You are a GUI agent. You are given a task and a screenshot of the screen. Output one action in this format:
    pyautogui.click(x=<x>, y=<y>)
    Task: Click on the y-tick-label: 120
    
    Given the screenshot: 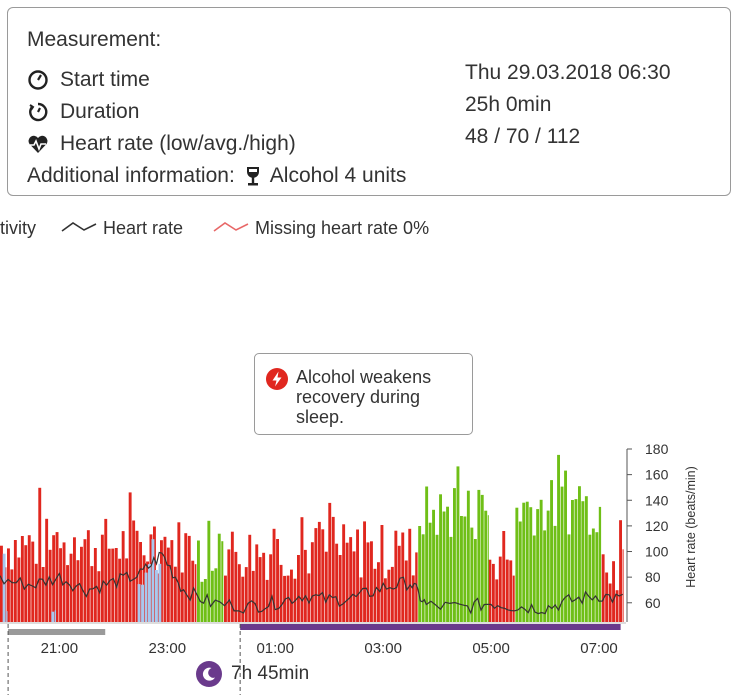 What is the action you would take?
    pyautogui.click(x=657, y=526)
    